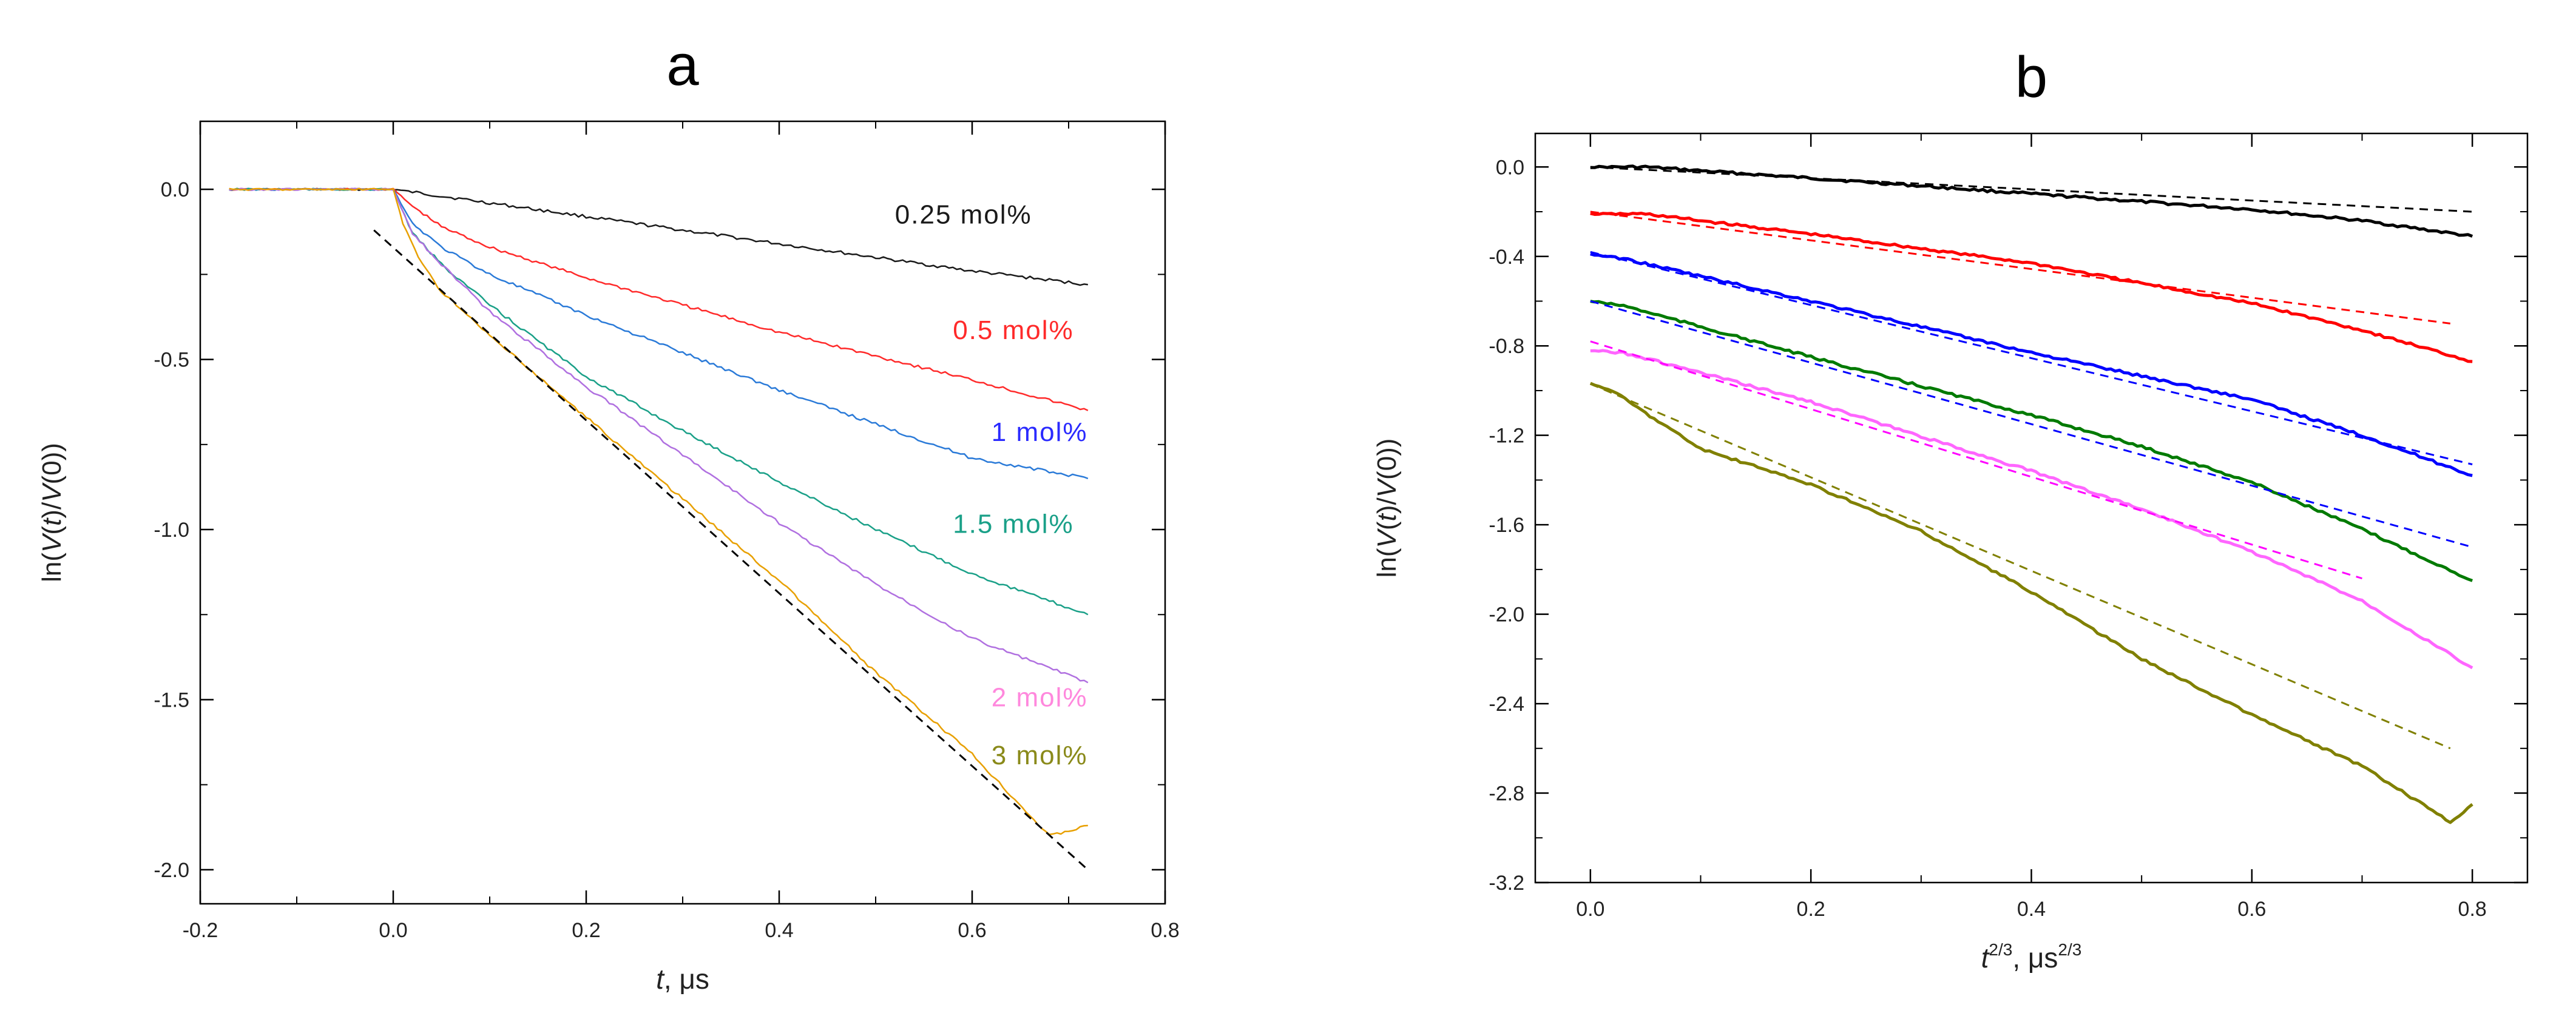 This screenshot has width=2576, height=1036. Describe the element at coordinates (682, 65) in the screenshot. I see `panel-label: a` at that location.